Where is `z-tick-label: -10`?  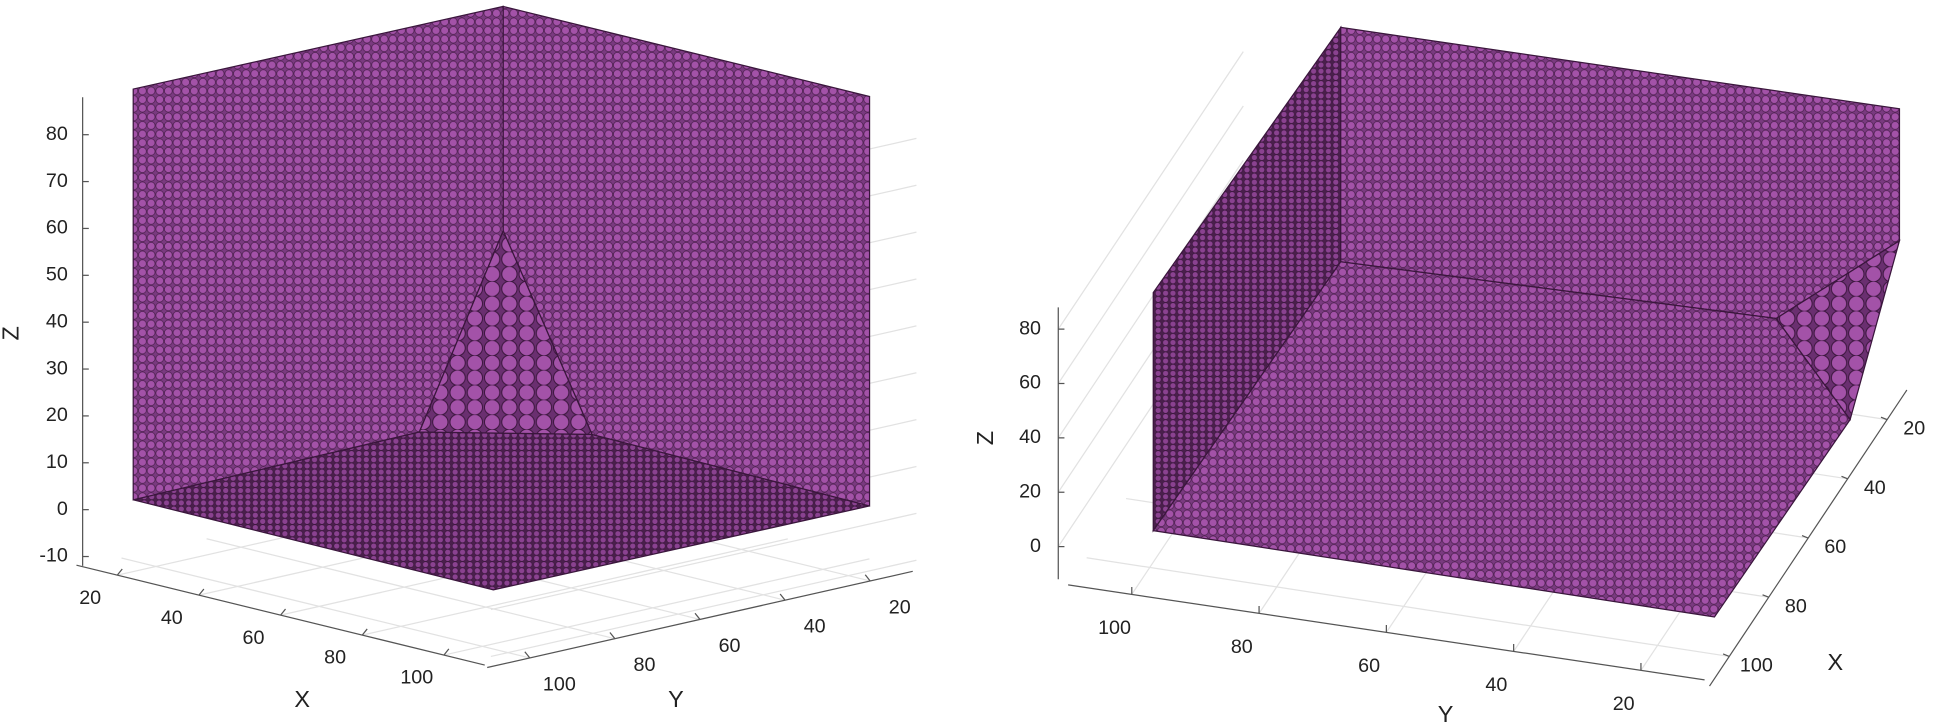
z-tick-label: -10 is located at coordinates (53, 556).